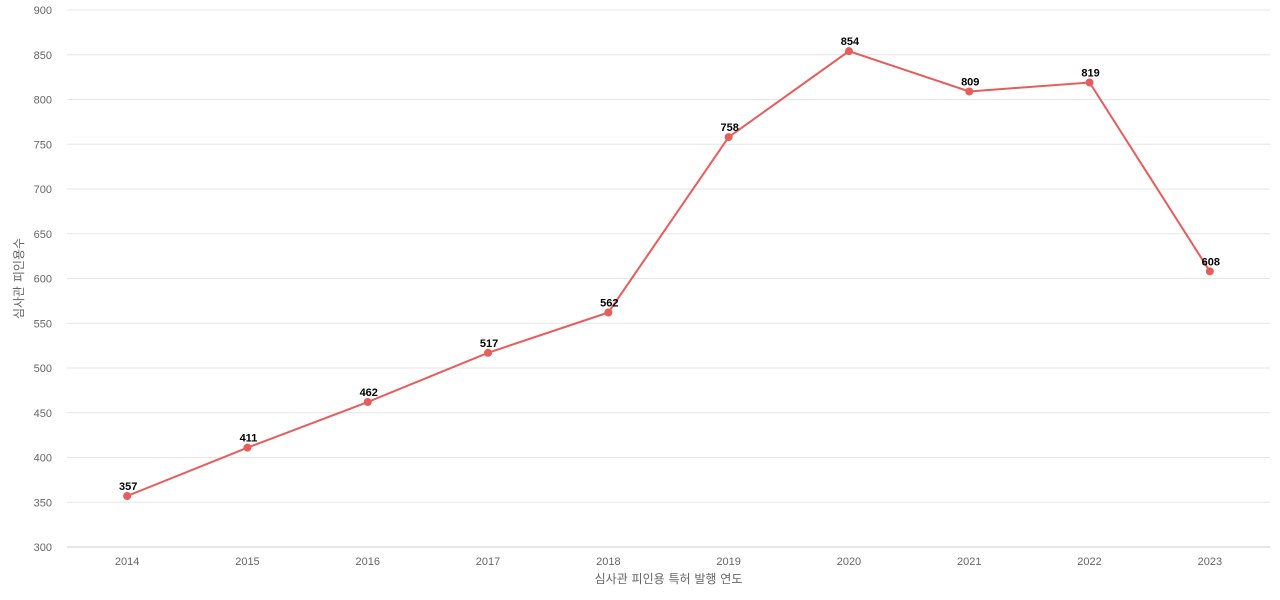 The height and width of the screenshot is (600, 1280). What do you see at coordinates (728, 562) in the screenshot?
I see `x-tick-label: 2019` at bounding box center [728, 562].